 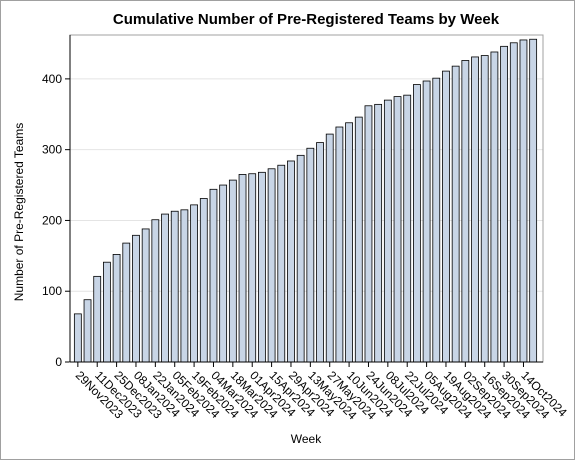 I want to click on y-tick-label: 200, so click(x=52, y=220).